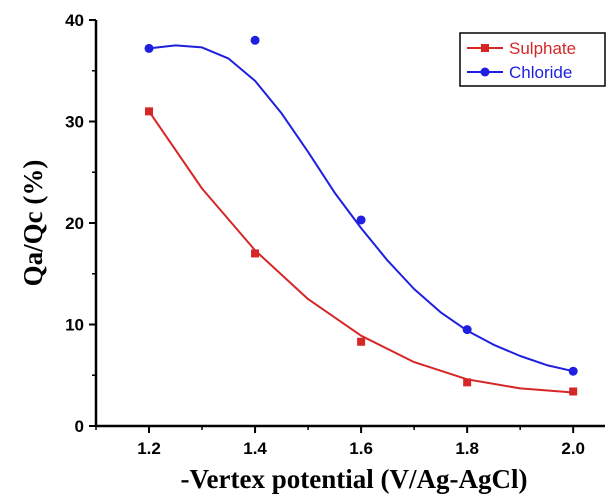 The width and height of the screenshot is (611, 496). I want to click on legend-label-chloride: Chloride, so click(540, 72).